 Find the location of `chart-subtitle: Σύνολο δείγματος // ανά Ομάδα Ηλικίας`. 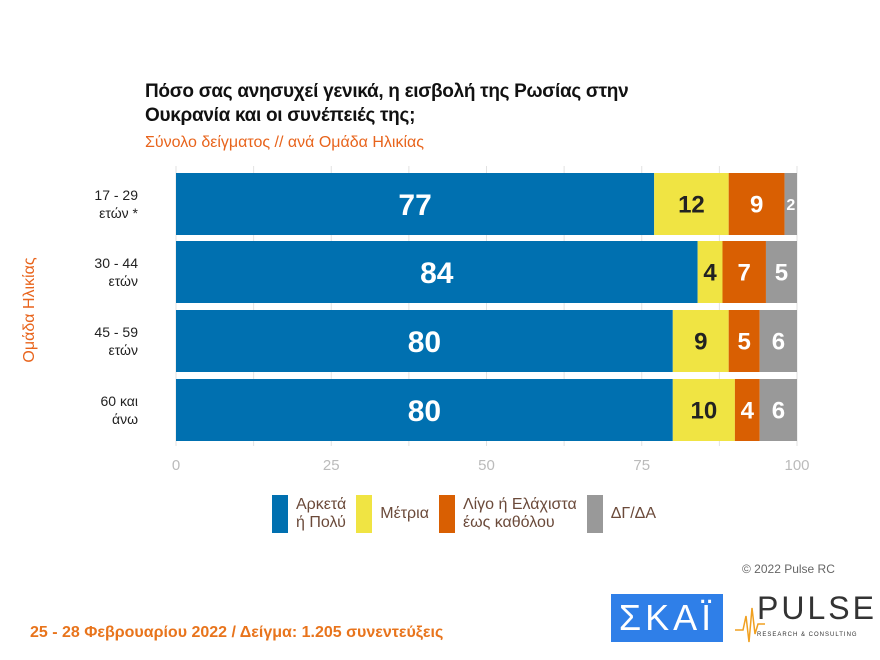

chart-subtitle: Σύνολο δείγματος // ανά Ομάδα Ηλικίας is located at coordinates (284, 142).